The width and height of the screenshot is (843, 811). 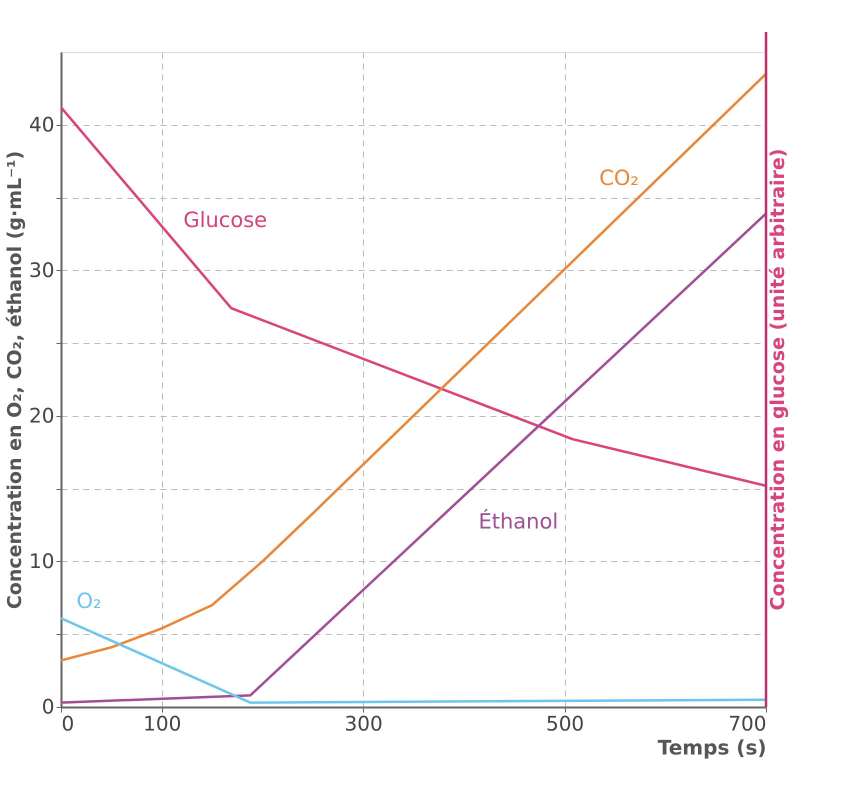 What do you see at coordinates (162, 724) in the screenshot?
I see `x-tick-label: 100` at bounding box center [162, 724].